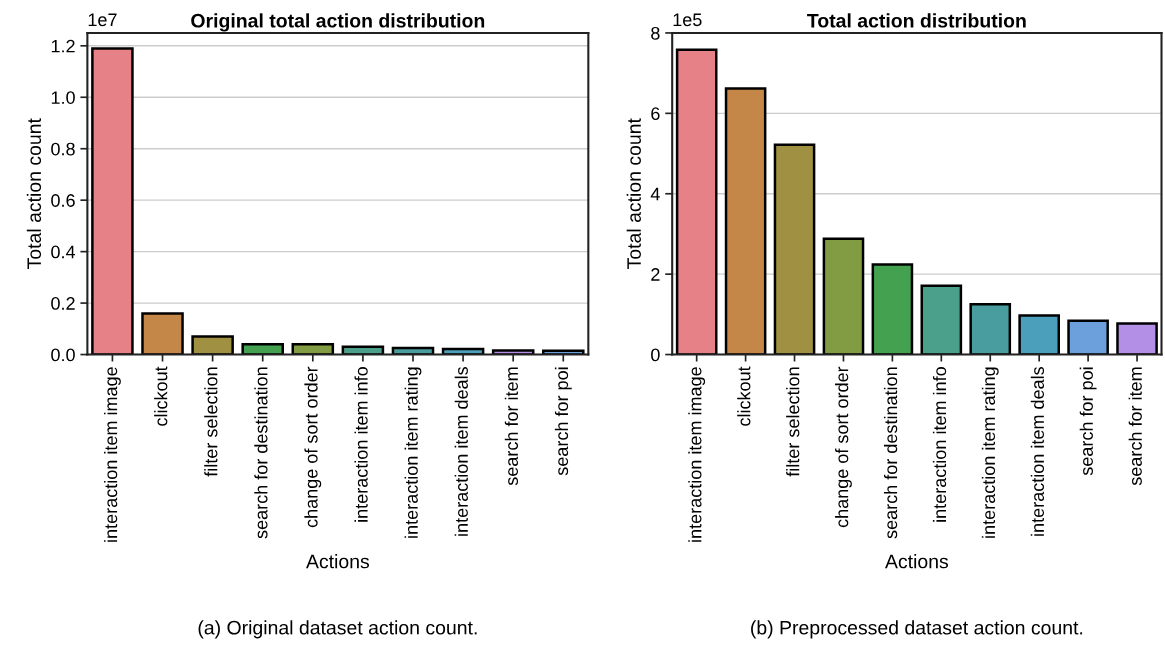 The image size is (1165, 659). What do you see at coordinates (63, 149) in the screenshot?
I see `y-tick-label: 0.8` at bounding box center [63, 149].